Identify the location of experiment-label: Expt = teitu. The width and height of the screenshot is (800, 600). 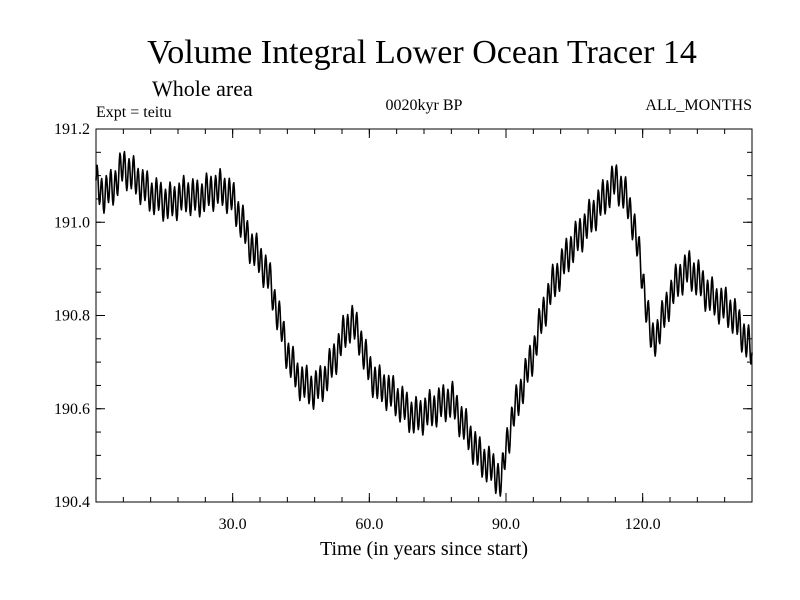
(134, 112).